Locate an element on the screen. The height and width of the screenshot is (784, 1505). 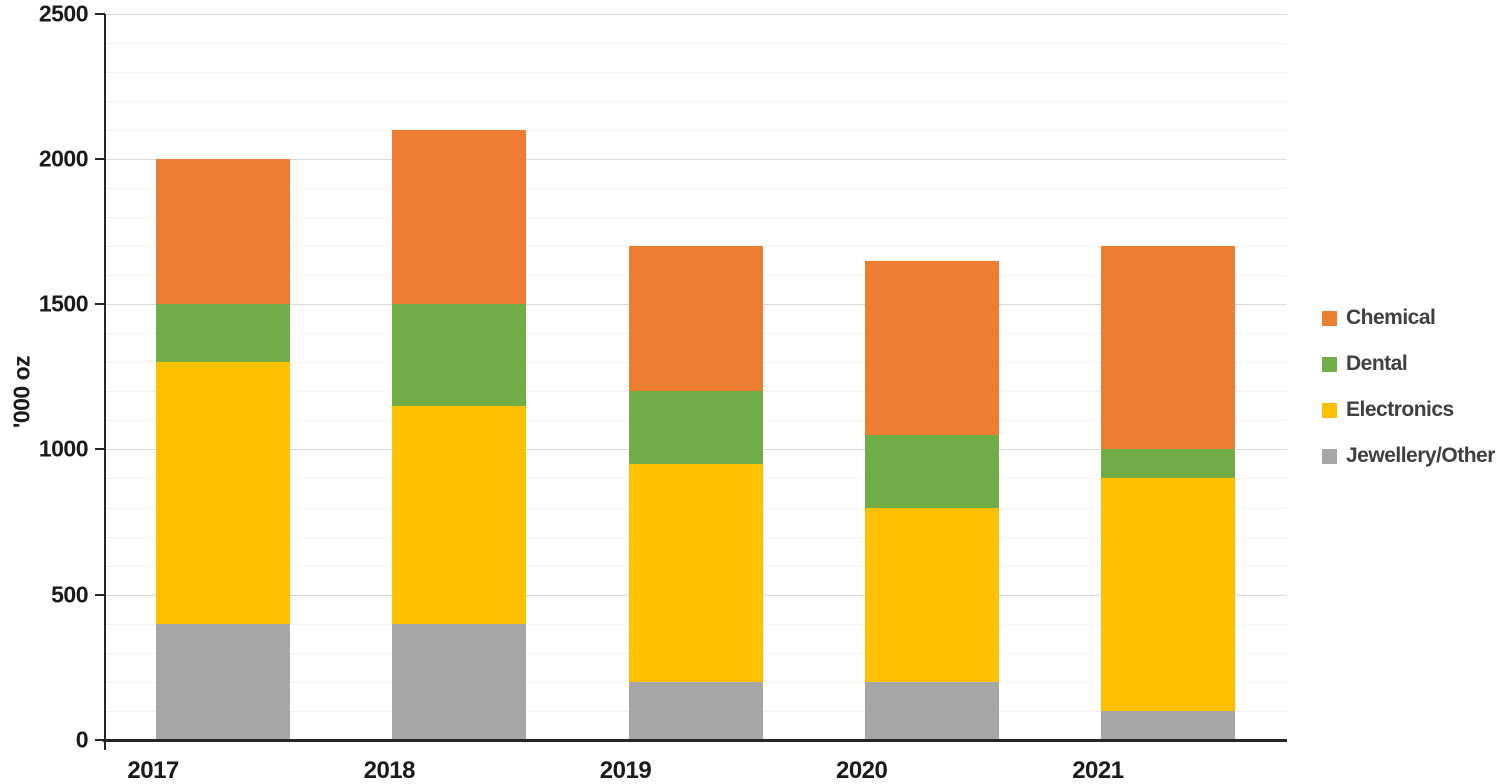
bar-segment-electronics-2018 is located at coordinates (459, 514).